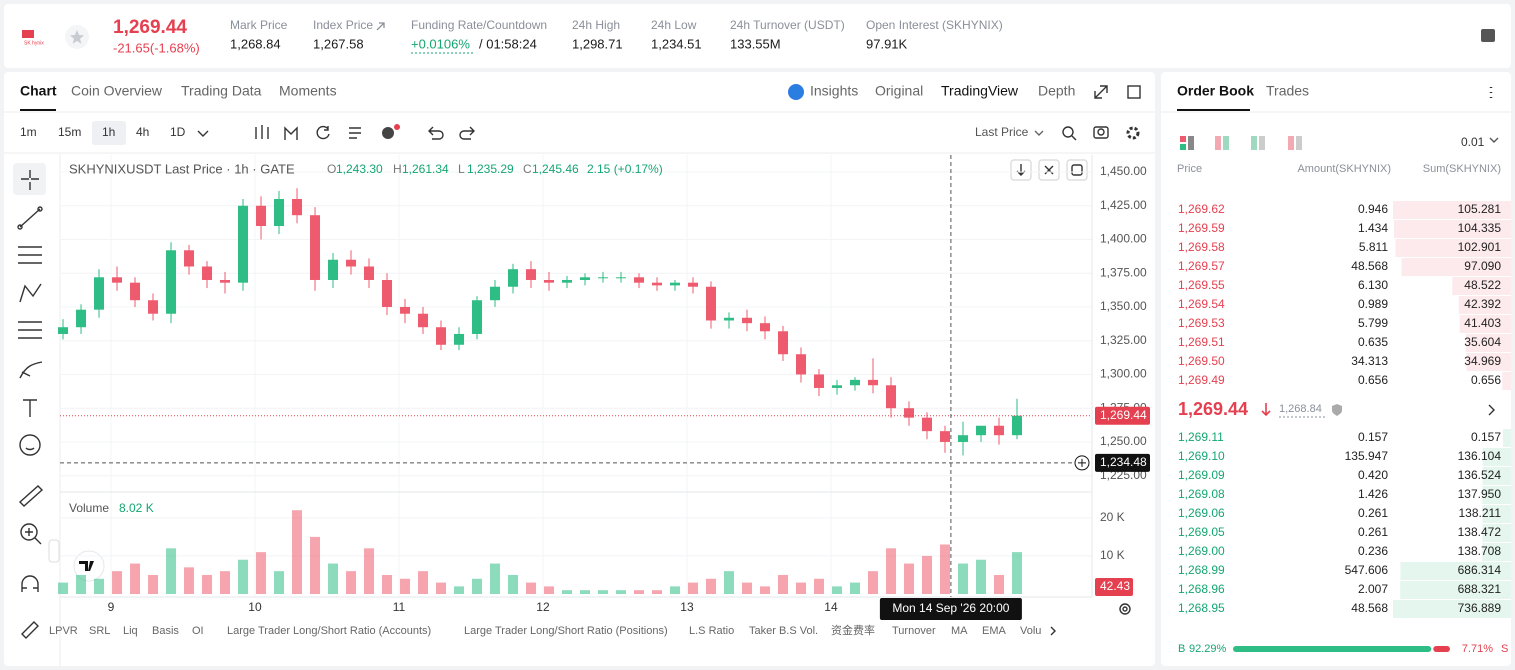 The image size is (1515, 670). Describe the element at coordinates (959, 631) in the screenshot. I see `indicator: MA` at that location.